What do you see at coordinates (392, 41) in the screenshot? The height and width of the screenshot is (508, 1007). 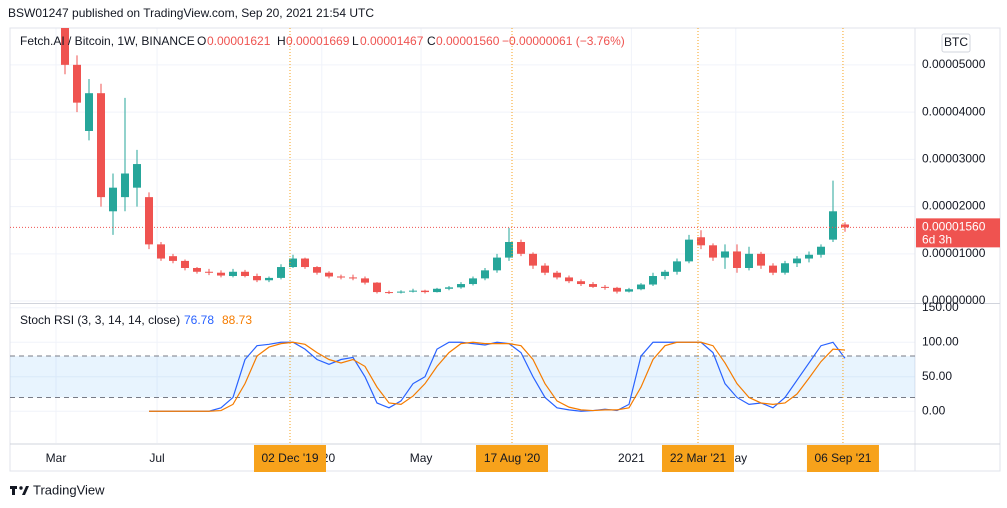 I see `ohlc-value: 0.00001467` at bounding box center [392, 41].